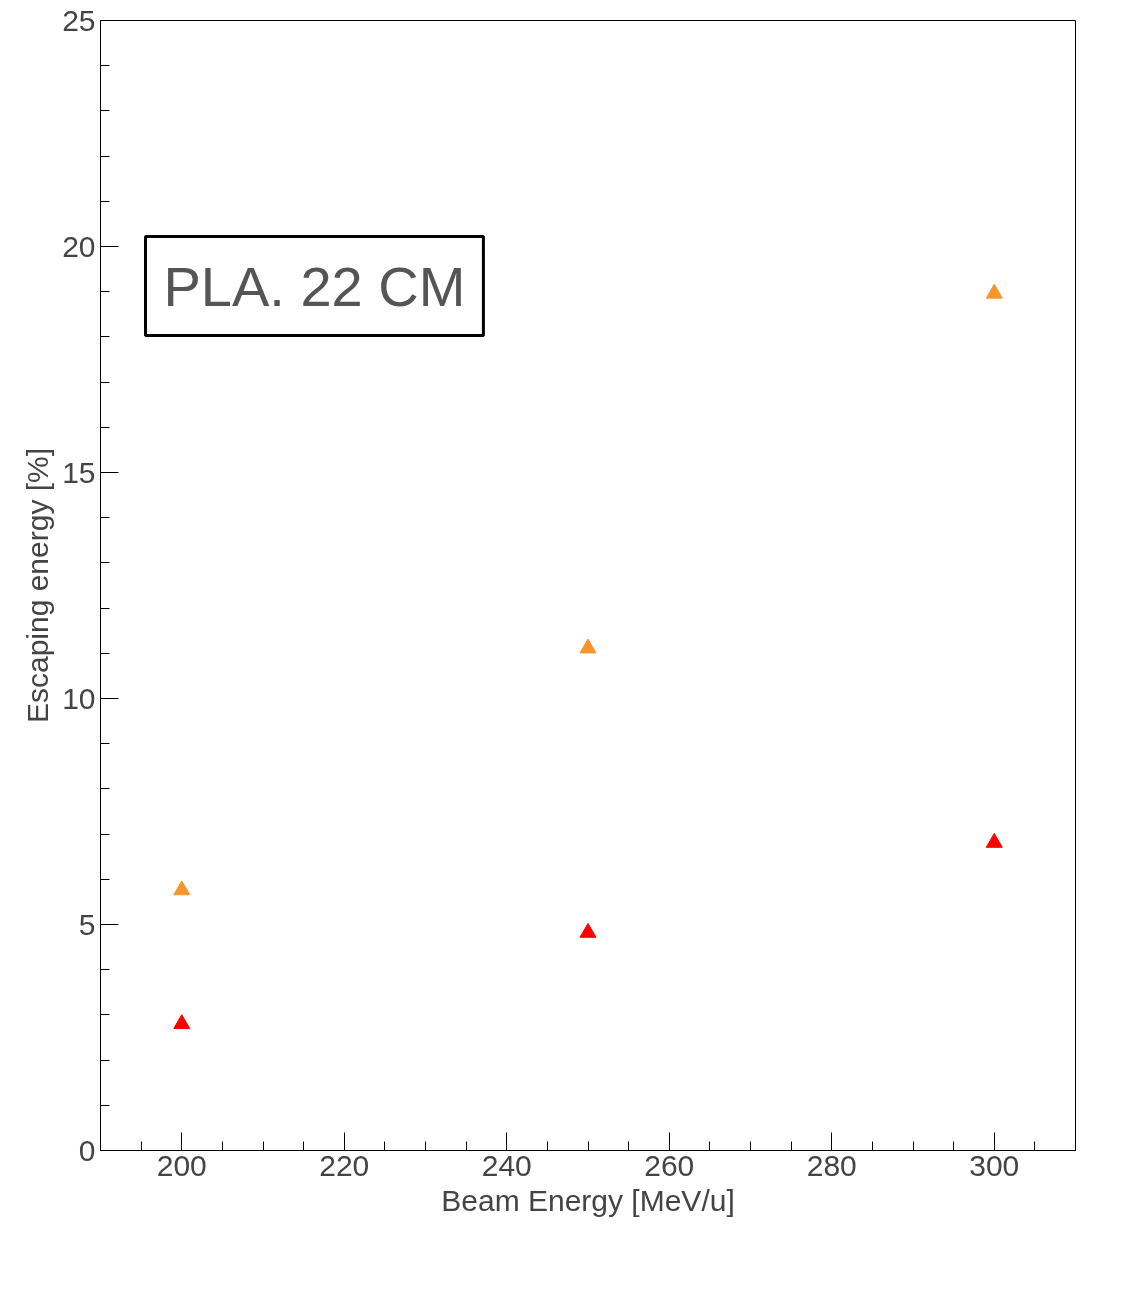  Describe the element at coordinates (506, 1165) in the screenshot. I see `x-tick-label: 240` at that location.